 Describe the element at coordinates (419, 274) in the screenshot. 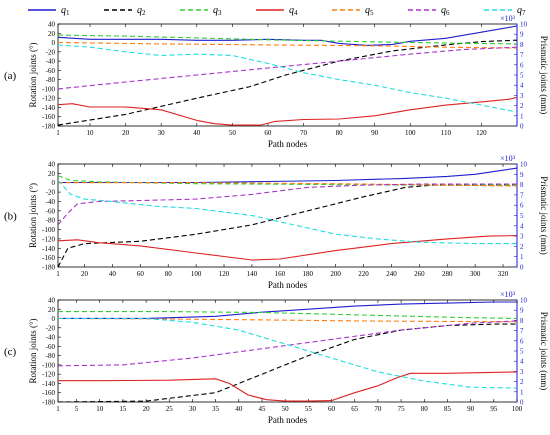

I see `x-tick-label: 260` at that location.